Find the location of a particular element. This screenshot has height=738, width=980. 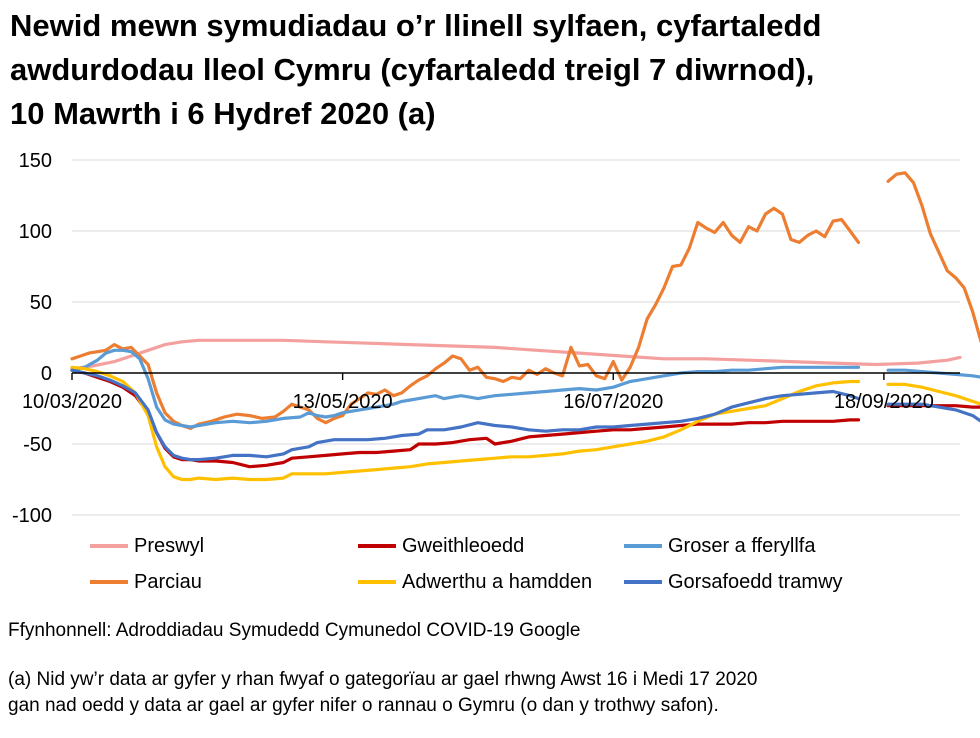

series-line-gweithleoedd is located at coordinates (465, 418).